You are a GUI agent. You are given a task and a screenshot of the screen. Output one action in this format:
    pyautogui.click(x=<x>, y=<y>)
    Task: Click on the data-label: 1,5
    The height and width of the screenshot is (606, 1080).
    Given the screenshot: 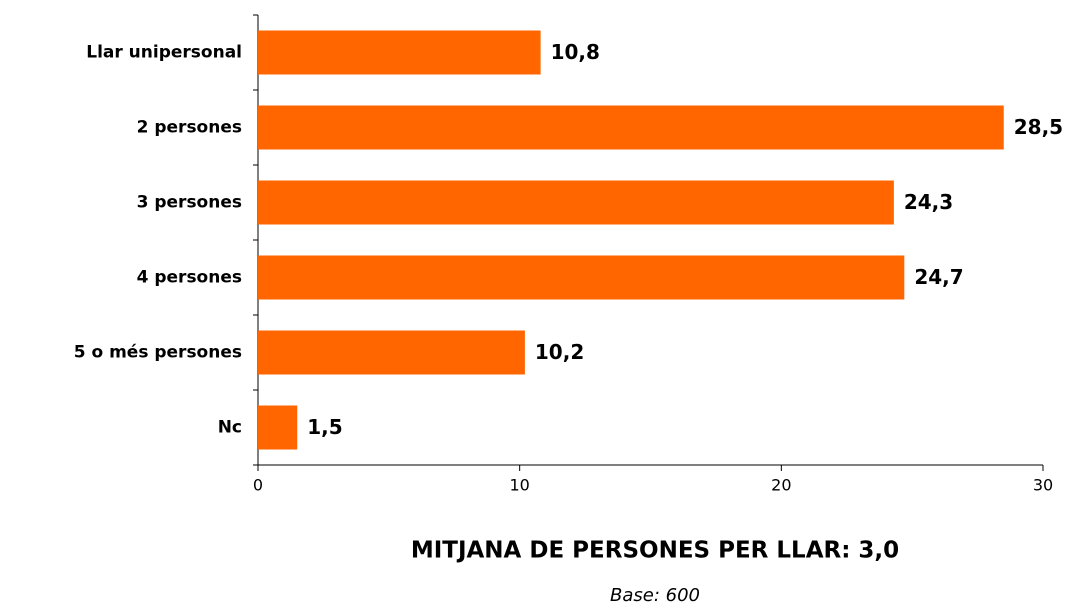 What is the action you would take?
    pyautogui.click(x=324, y=427)
    